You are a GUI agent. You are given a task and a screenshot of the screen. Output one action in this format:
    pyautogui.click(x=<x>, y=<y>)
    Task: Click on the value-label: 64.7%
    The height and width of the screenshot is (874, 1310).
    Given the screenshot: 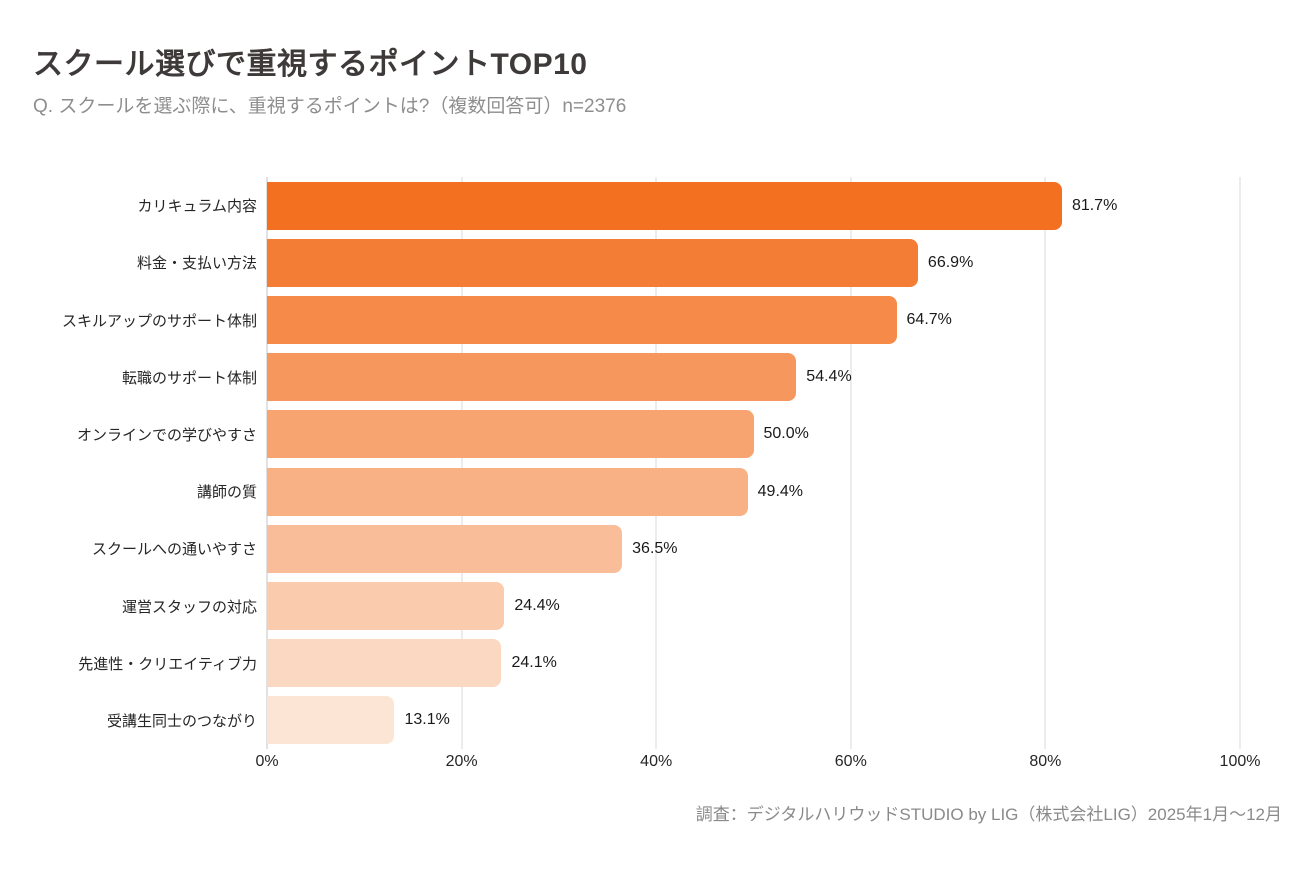 What is the action you would take?
    pyautogui.click(x=929, y=320)
    